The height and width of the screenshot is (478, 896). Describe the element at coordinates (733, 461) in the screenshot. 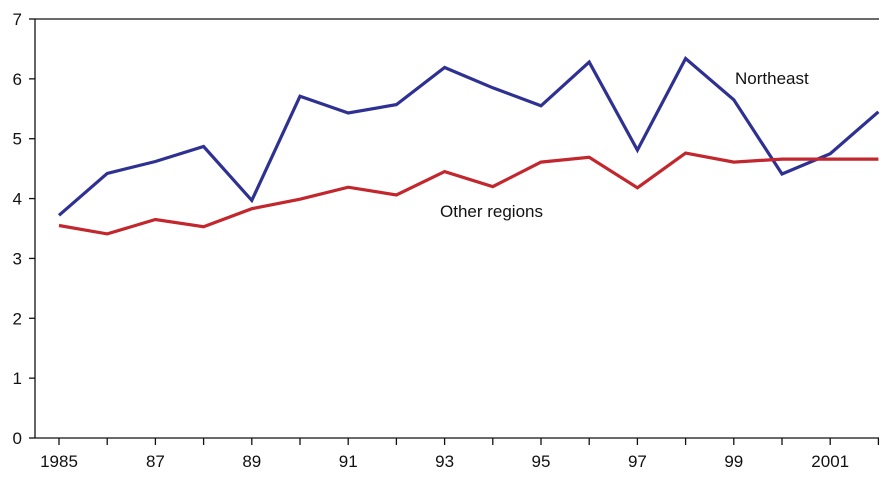

I see `x-tick-label: 99` at that location.